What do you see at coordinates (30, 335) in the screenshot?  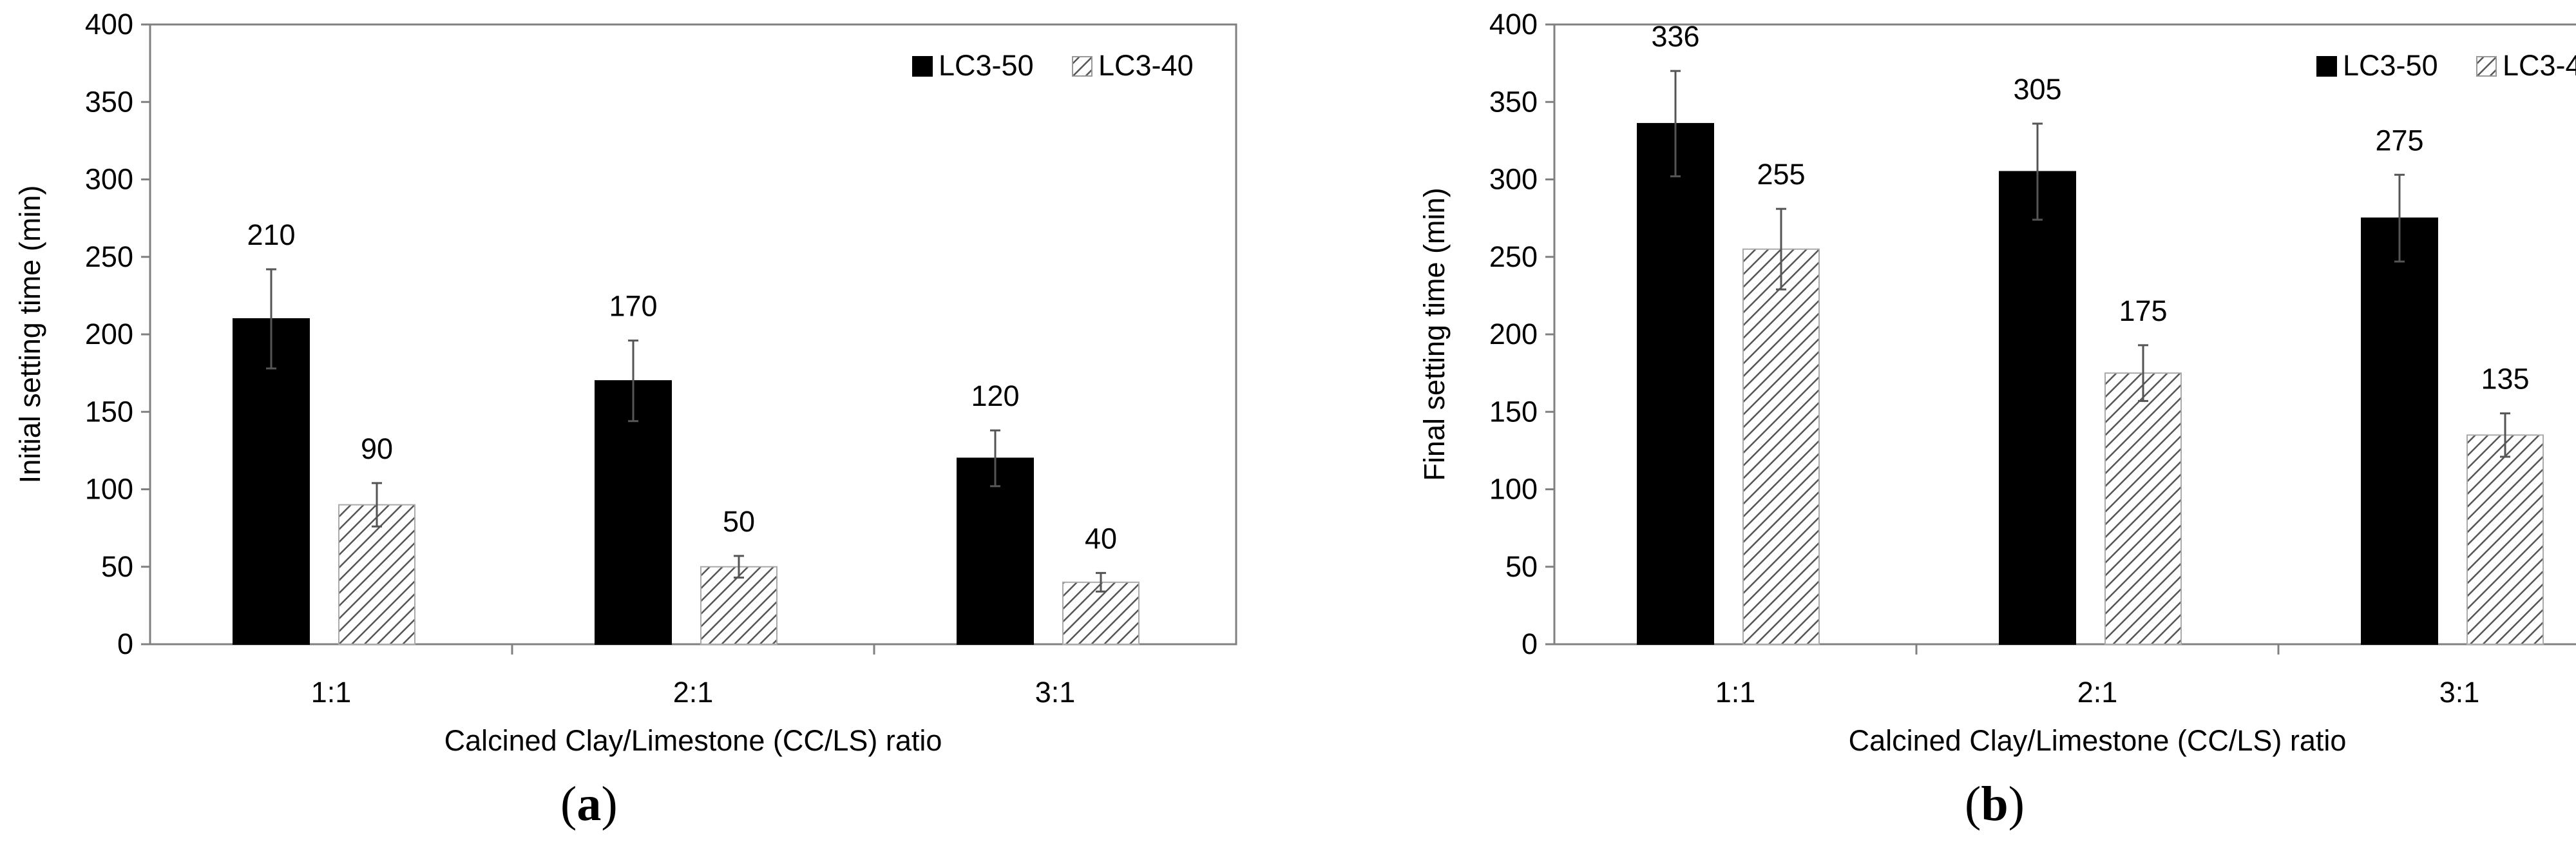 I see `y-axis-label: Initial setting time (min)` at bounding box center [30, 335].